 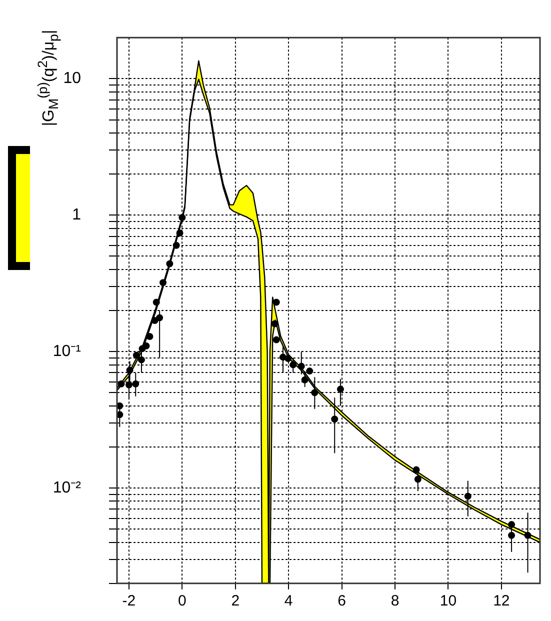 I want to click on y-tick-label: 10⁻², so click(x=67, y=487).